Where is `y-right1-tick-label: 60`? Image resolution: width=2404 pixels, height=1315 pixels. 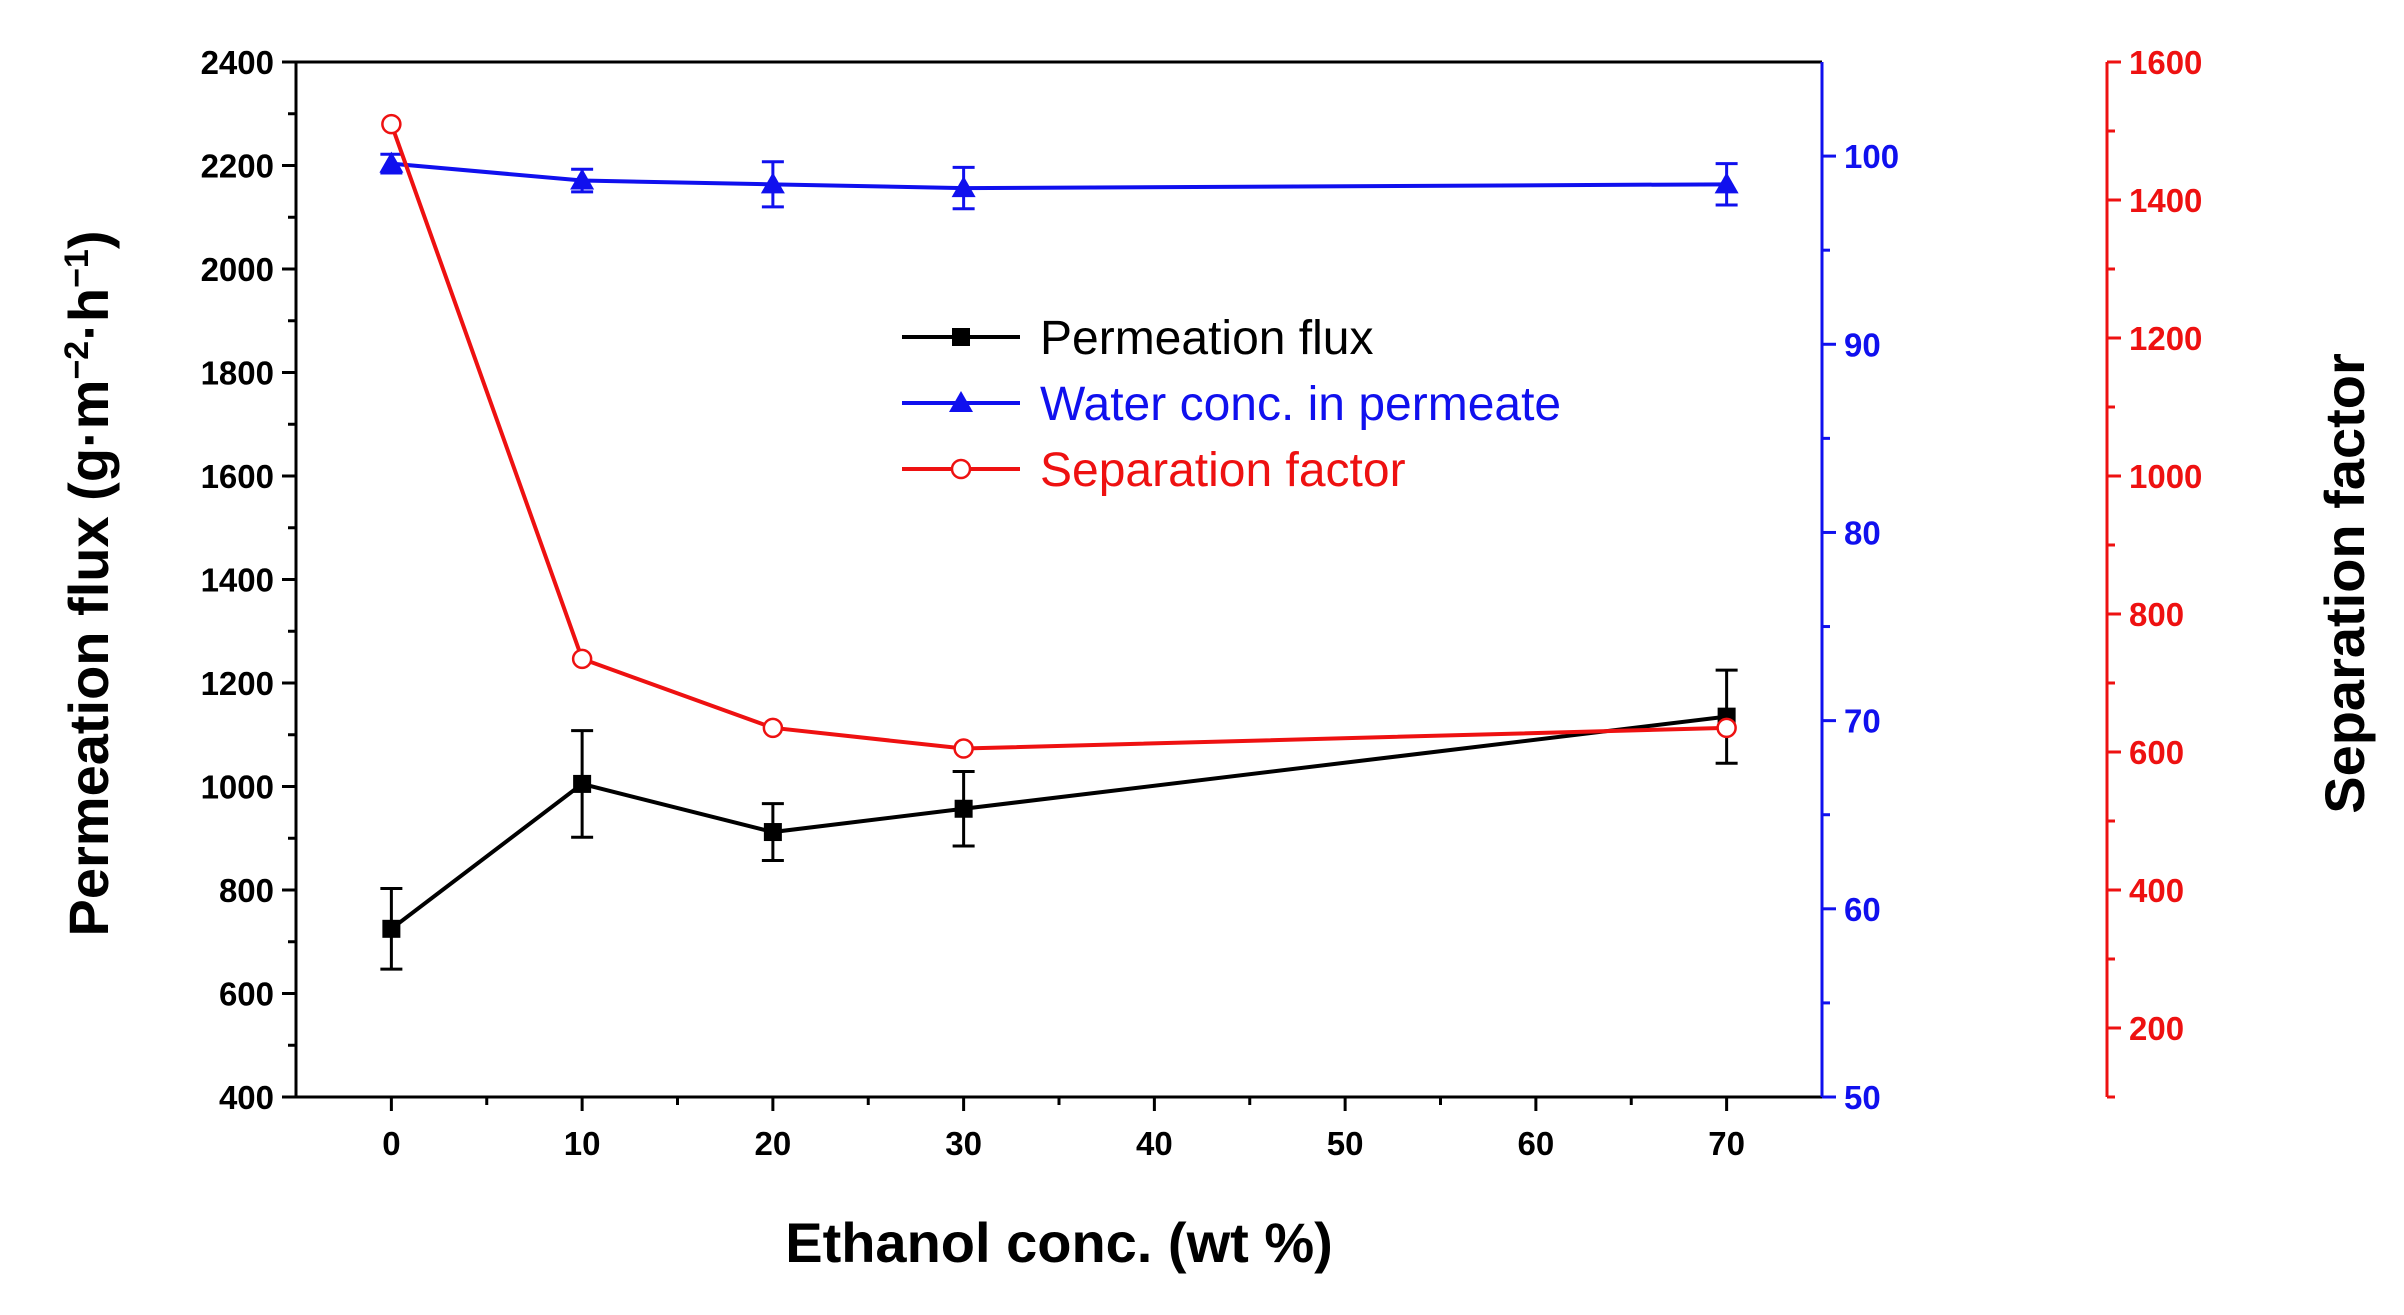
y-right1-tick-label: 60 is located at coordinates (1862, 909).